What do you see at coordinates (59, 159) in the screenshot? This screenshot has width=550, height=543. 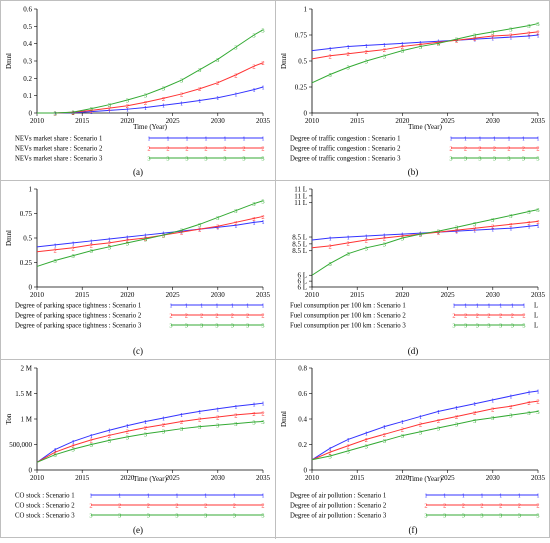 I see `legend-label: NEVs market share : Scenario 3` at bounding box center [59, 159].